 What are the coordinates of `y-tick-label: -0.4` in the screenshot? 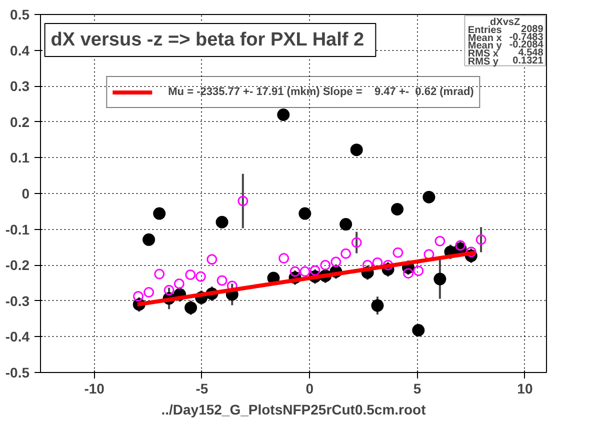 It's located at (17, 336).